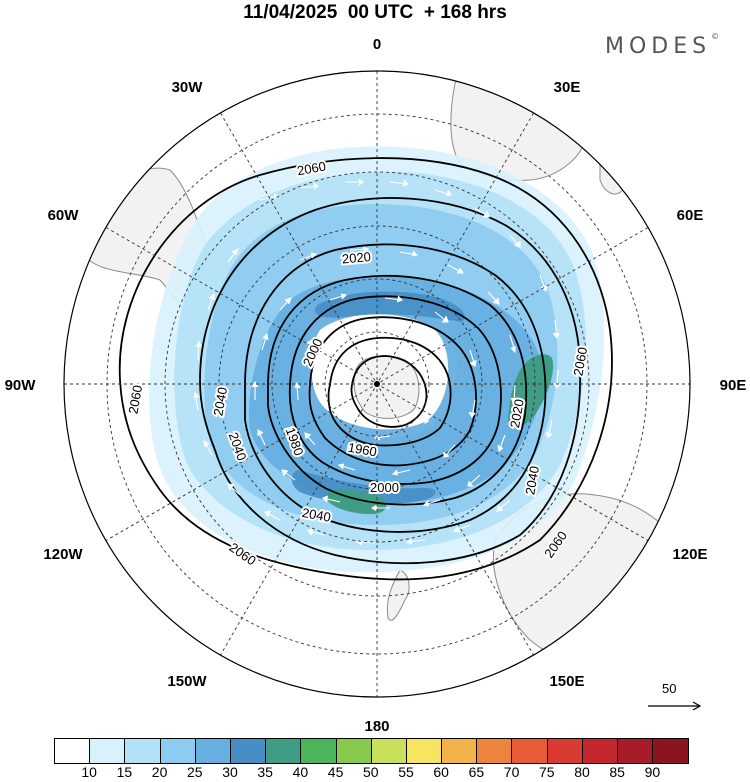 Image resolution: width=750 pixels, height=782 pixels. What do you see at coordinates (89, 772) in the screenshot?
I see `colorbar-tick-label: 10` at bounding box center [89, 772].